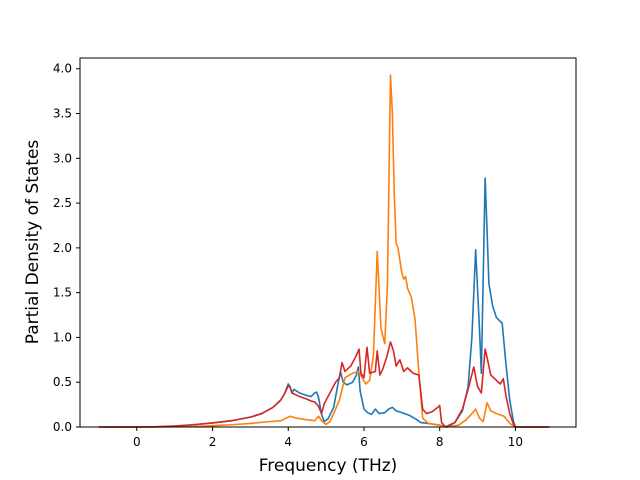 The height and width of the screenshot is (480, 640). What do you see at coordinates (328, 466) in the screenshot?
I see `x-axis-title: Frequency (THz)` at bounding box center [328, 466].